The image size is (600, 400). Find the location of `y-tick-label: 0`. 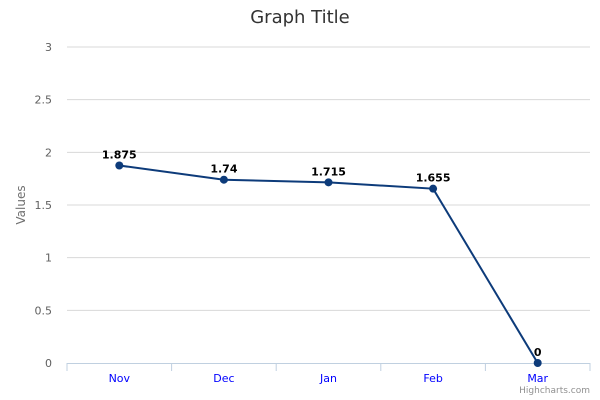

y-tick-label: 0 is located at coordinates (48, 363).